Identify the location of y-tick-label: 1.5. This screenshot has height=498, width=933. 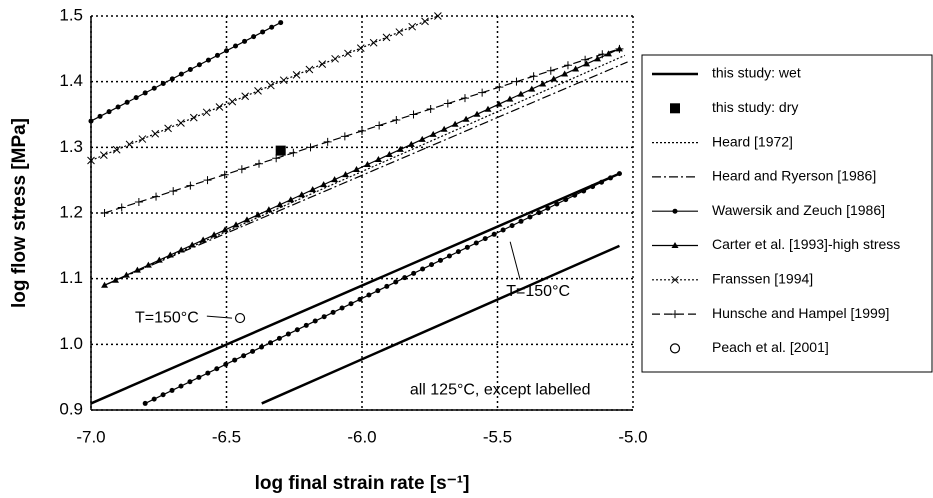
(71, 14).